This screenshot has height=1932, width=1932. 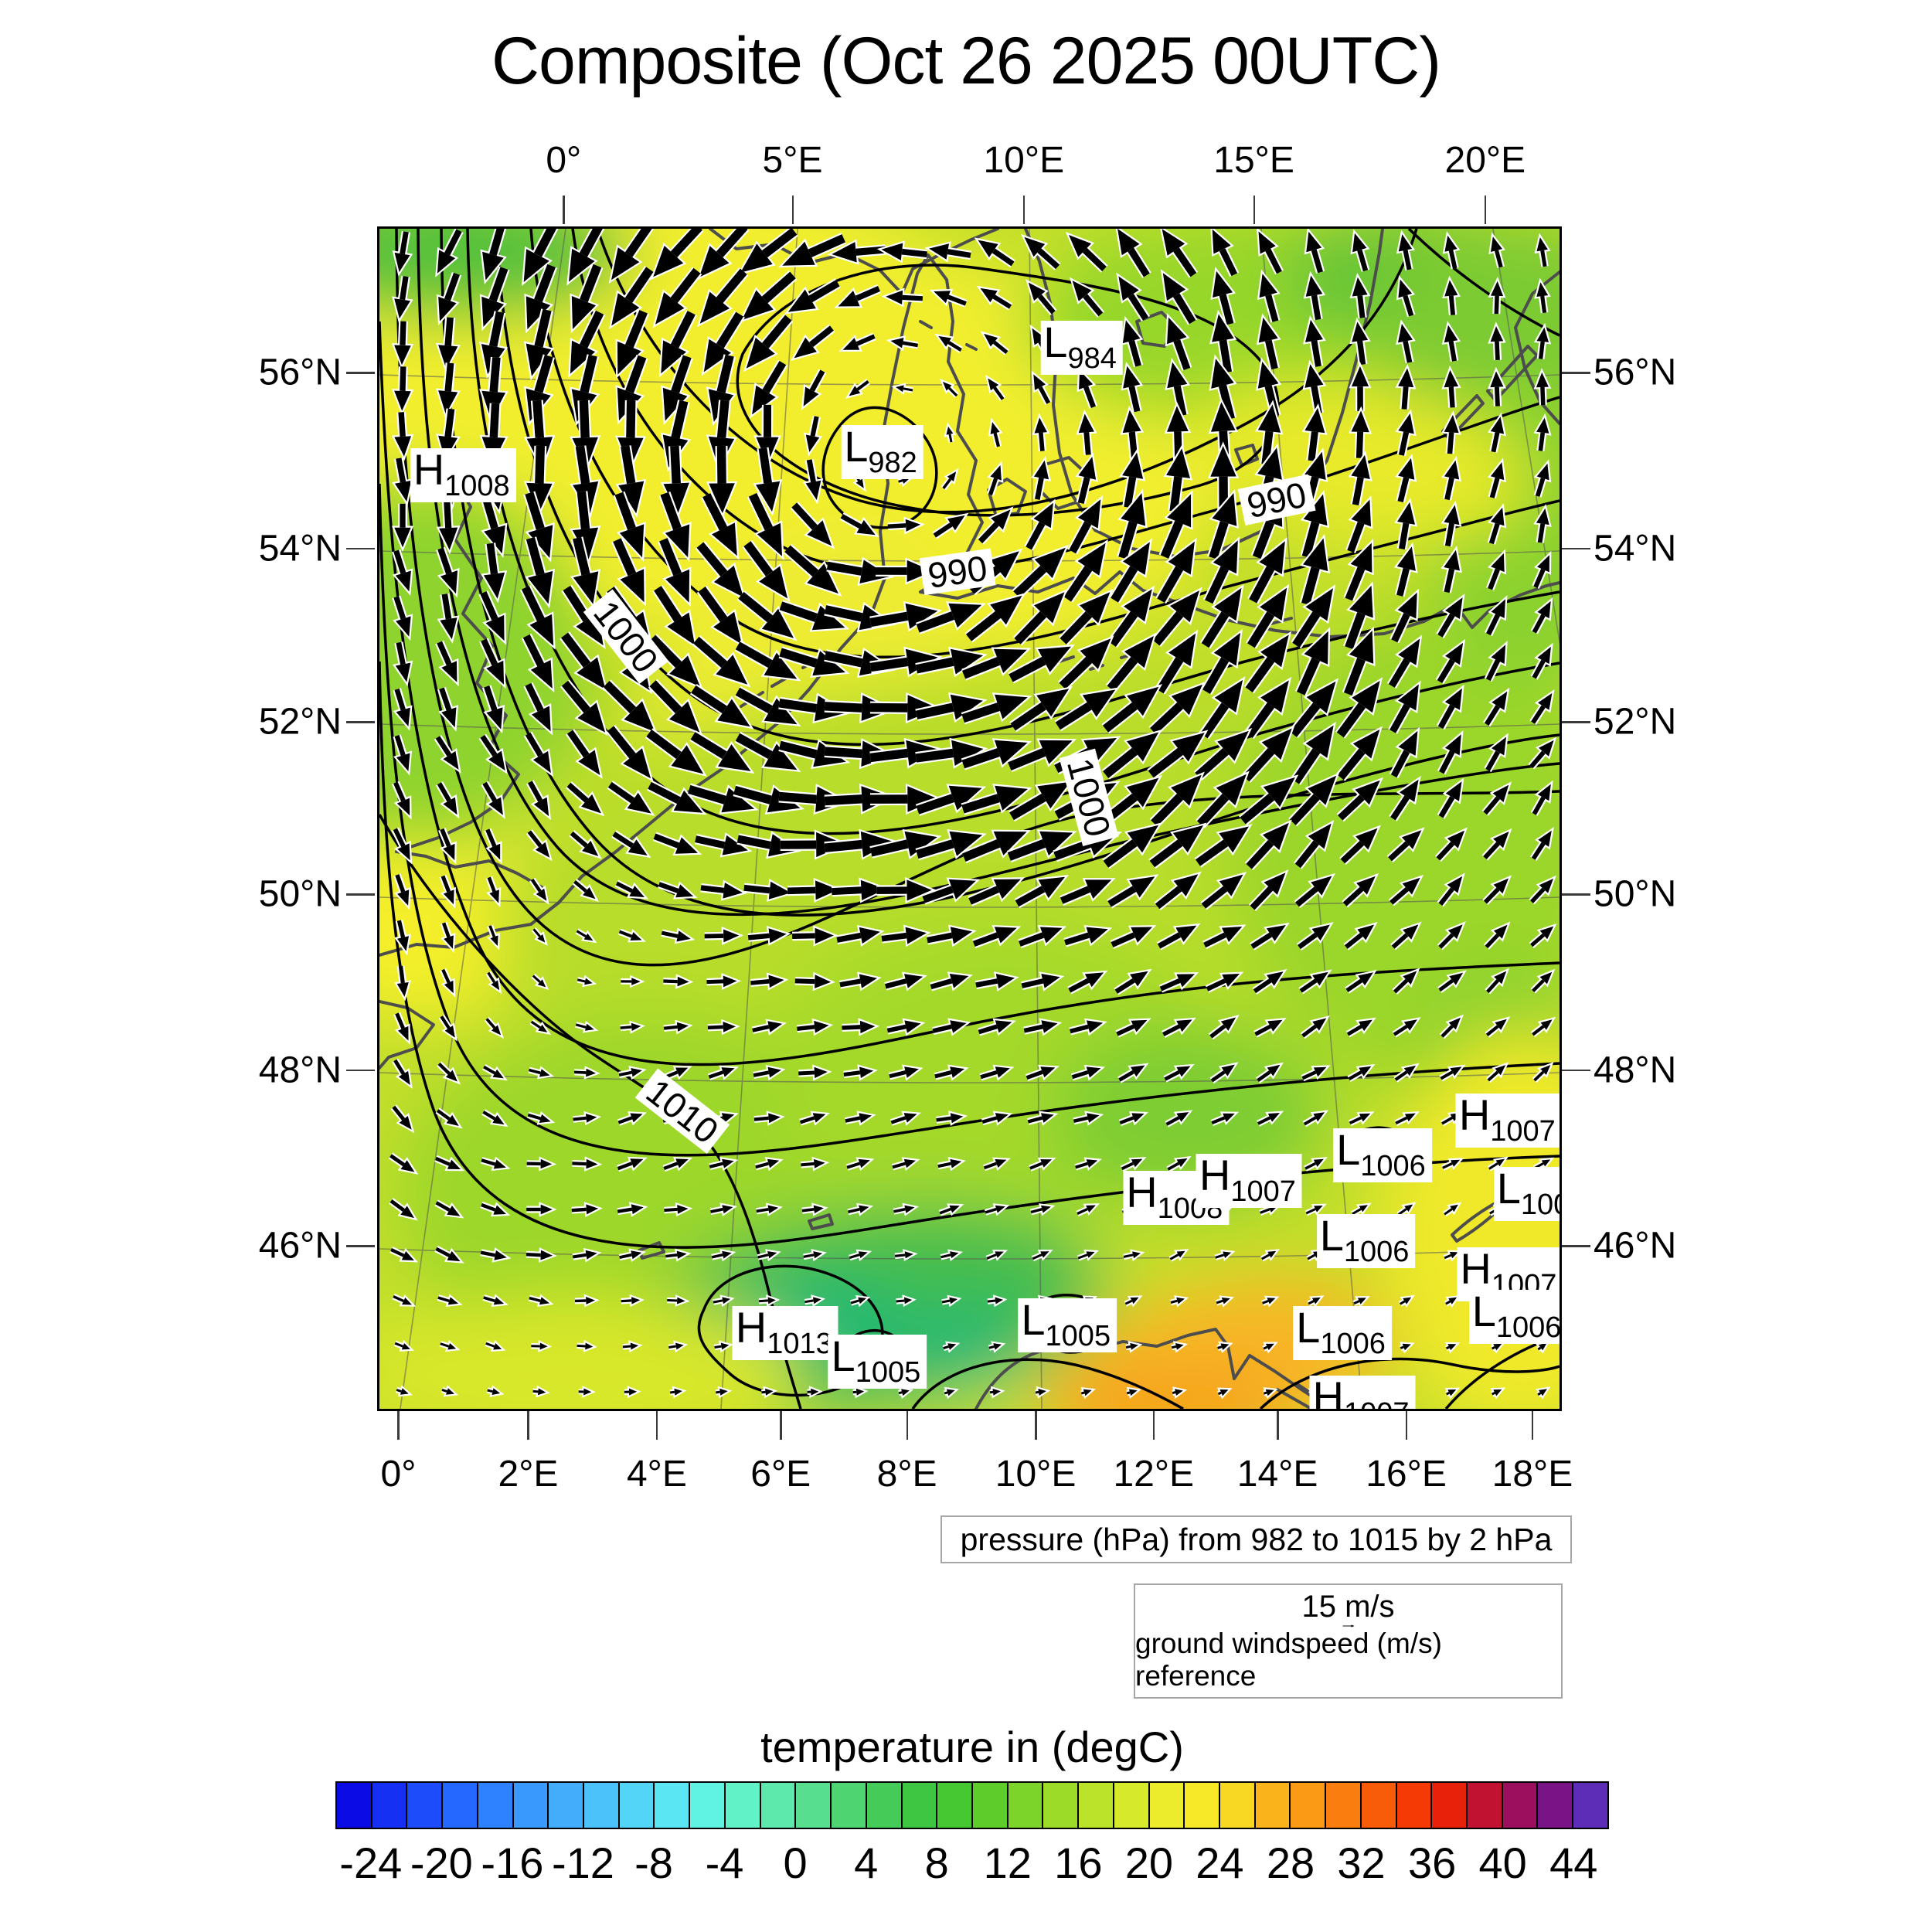 What do you see at coordinates (1024, 160) in the screenshot?
I see `axis-tick-label-top: 10°E` at bounding box center [1024, 160].